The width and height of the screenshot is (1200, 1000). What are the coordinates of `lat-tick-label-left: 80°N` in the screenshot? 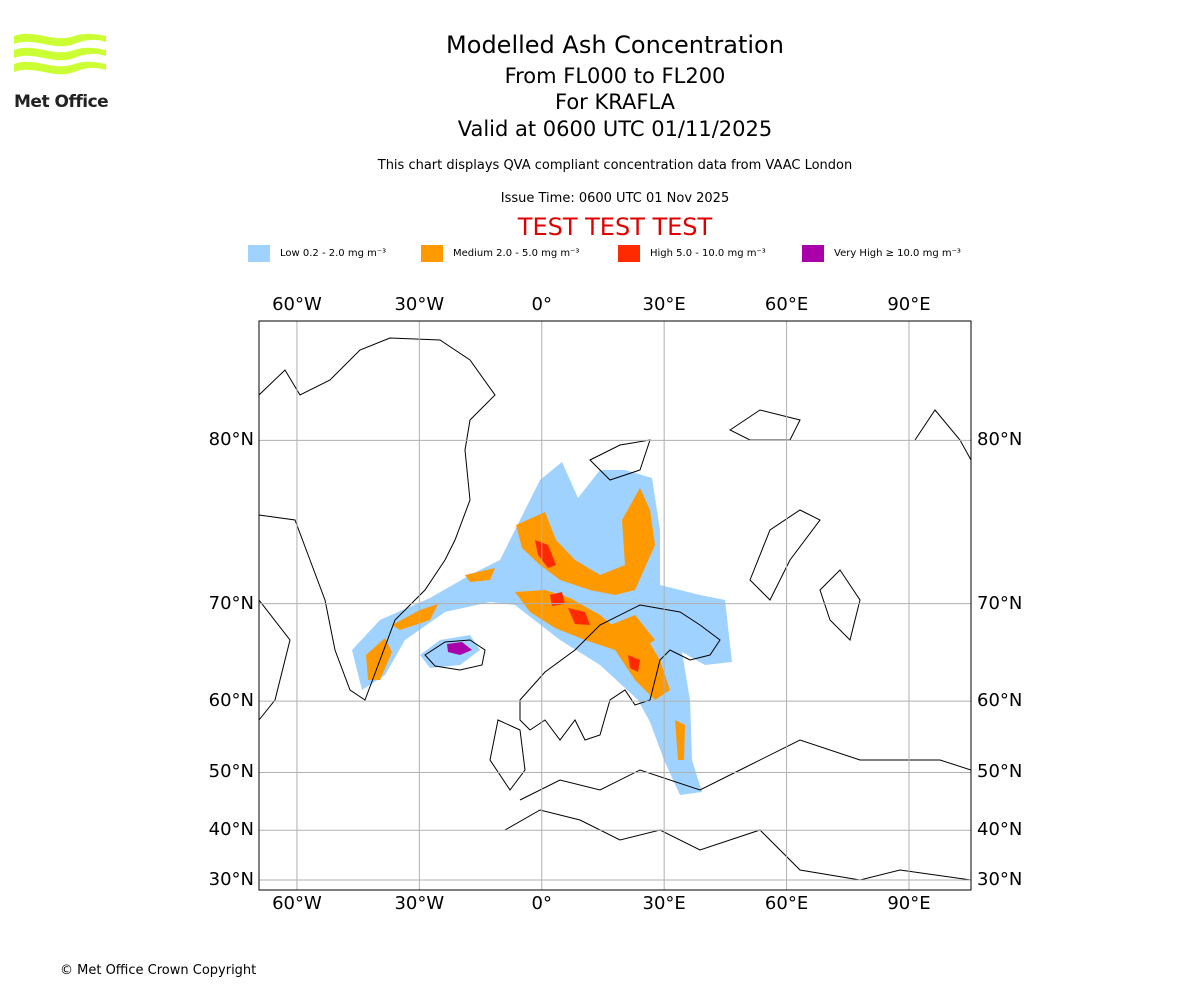 It's located at (231, 440).